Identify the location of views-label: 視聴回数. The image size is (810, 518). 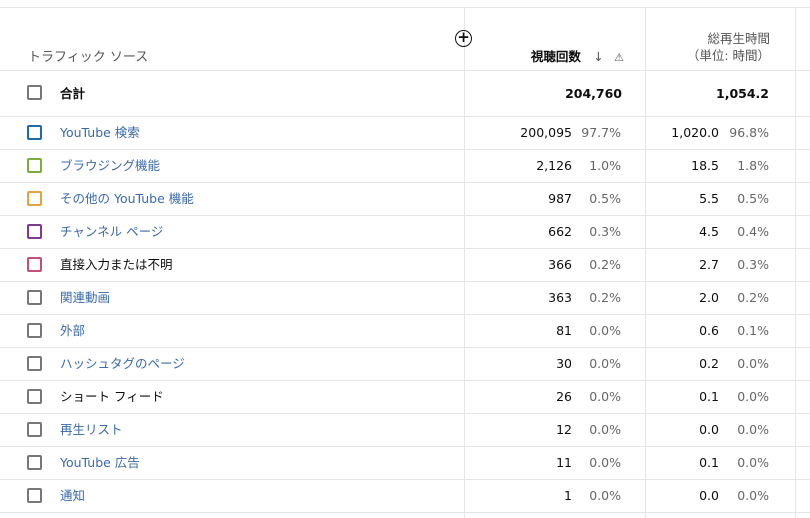
(555, 56).